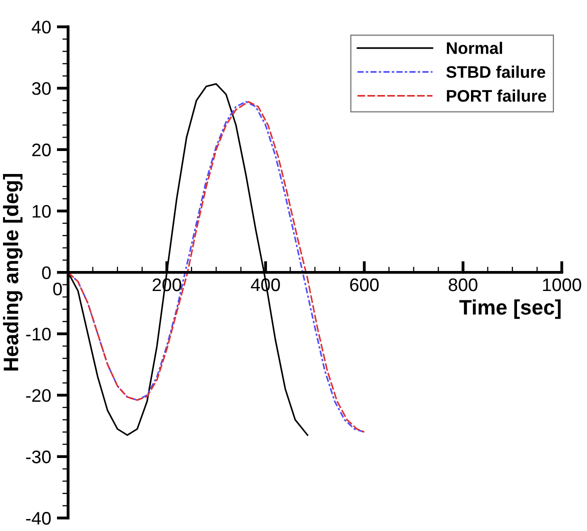  What do you see at coordinates (463, 285) in the screenshot?
I see `x-tick-label: 800` at bounding box center [463, 285].